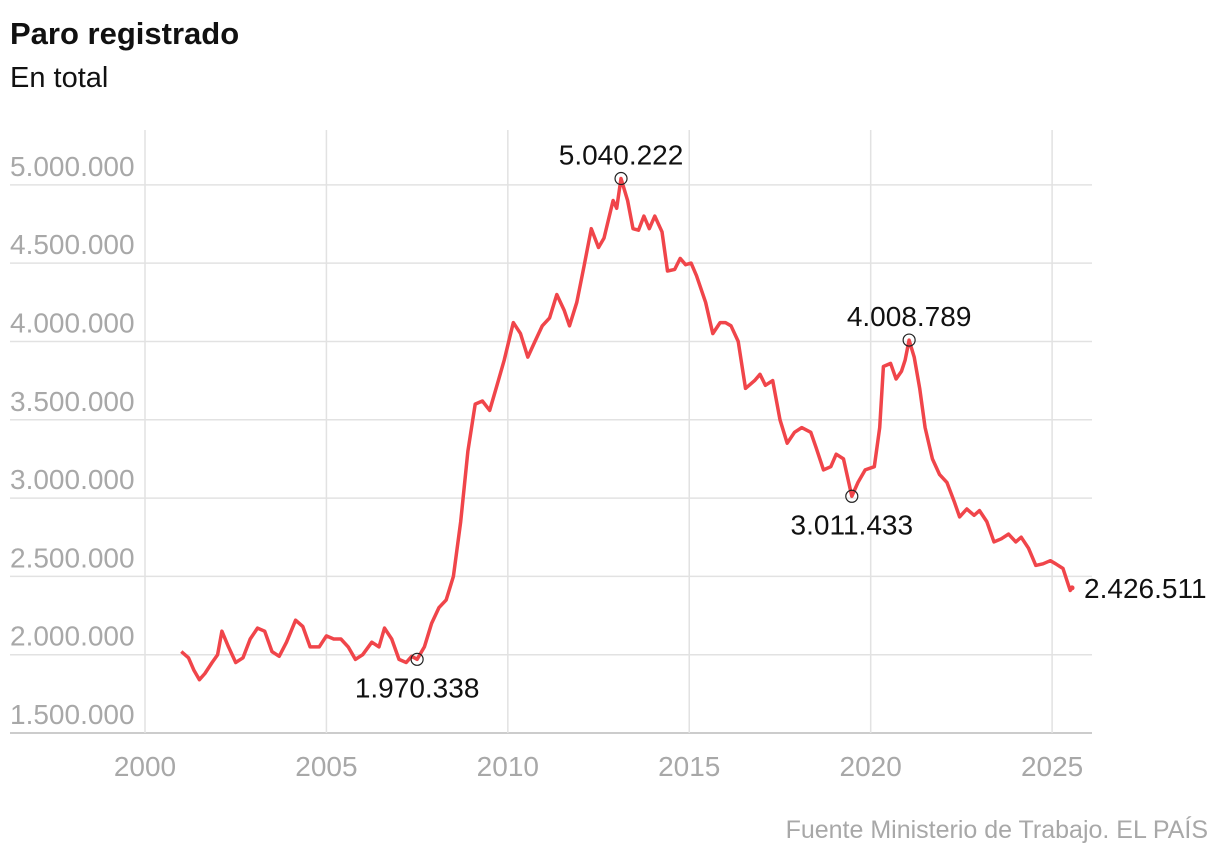 The height and width of the screenshot is (858, 1220). What do you see at coordinates (997, 829) in the screenshot?
I see `source: Fuente Ministerio de Trabajo. EL PAÍS` at bounding box center [997, 829].